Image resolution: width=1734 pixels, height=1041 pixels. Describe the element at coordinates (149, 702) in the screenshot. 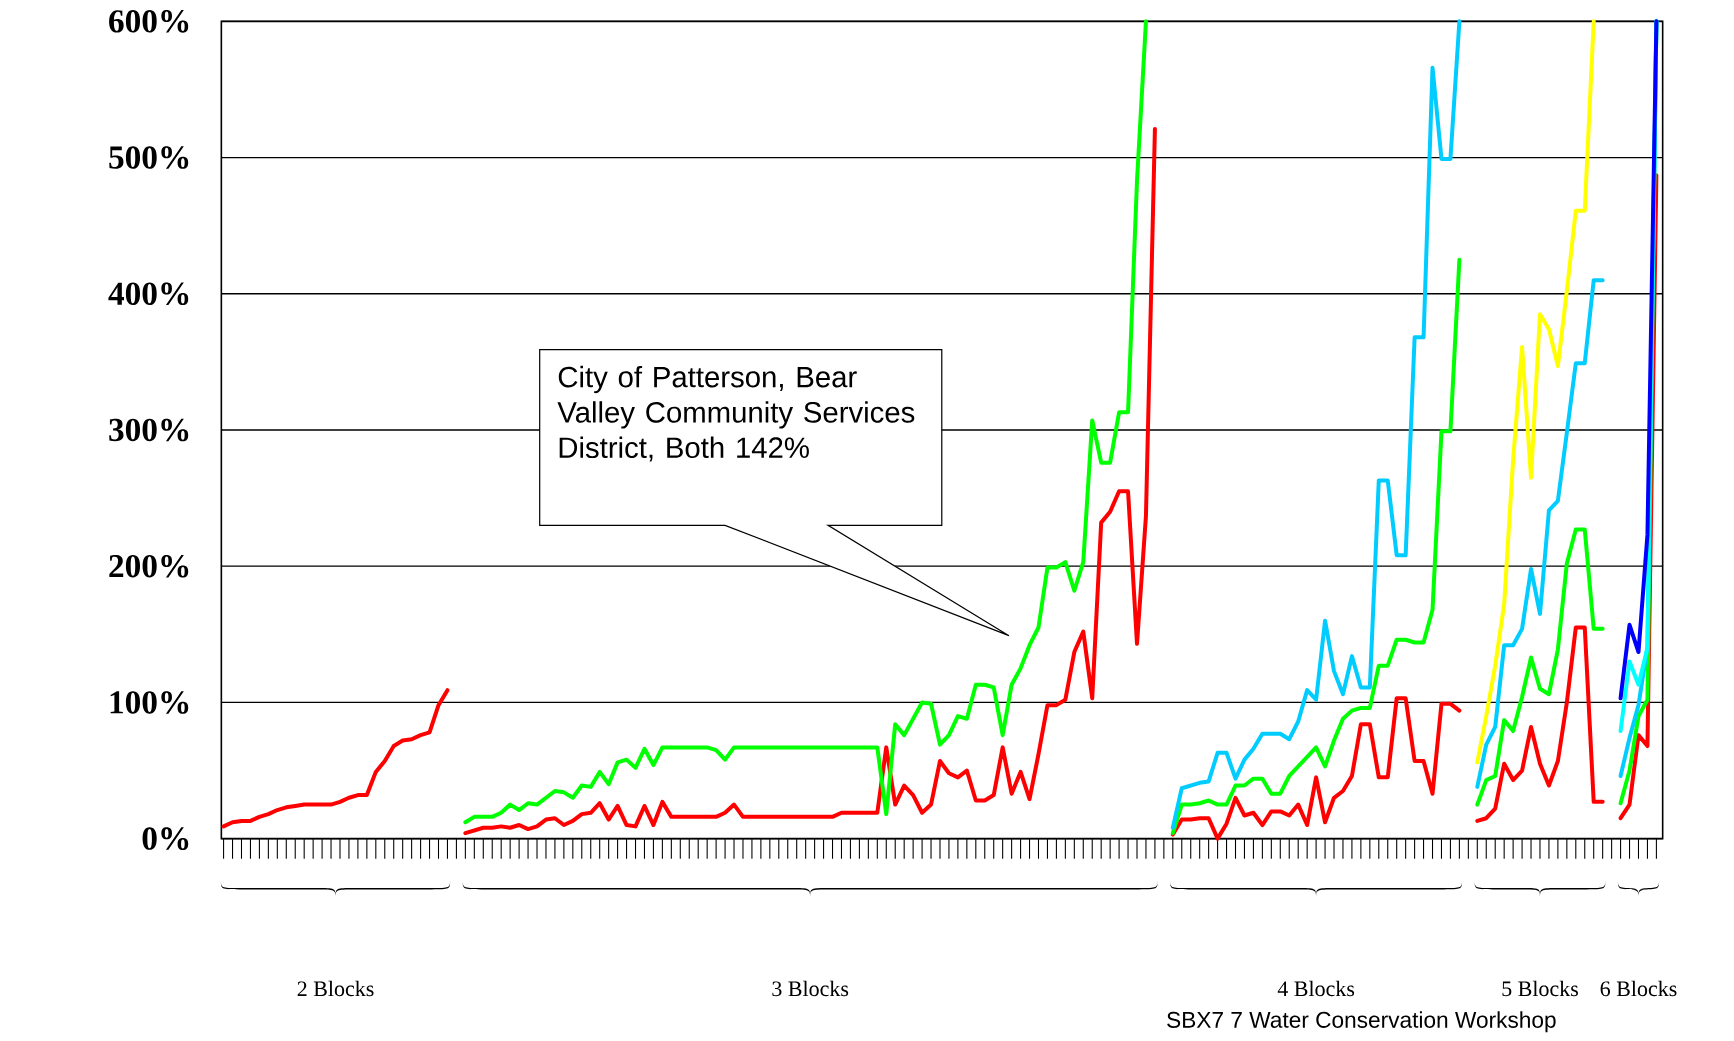

I see `y-tick-label: 100%` at that location.